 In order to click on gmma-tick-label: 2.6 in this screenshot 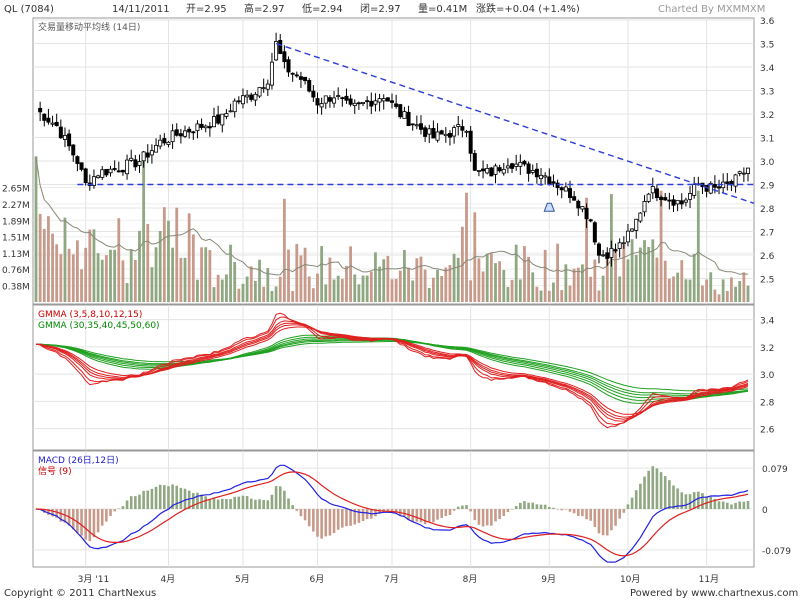, I will do `click(767, 431)`.